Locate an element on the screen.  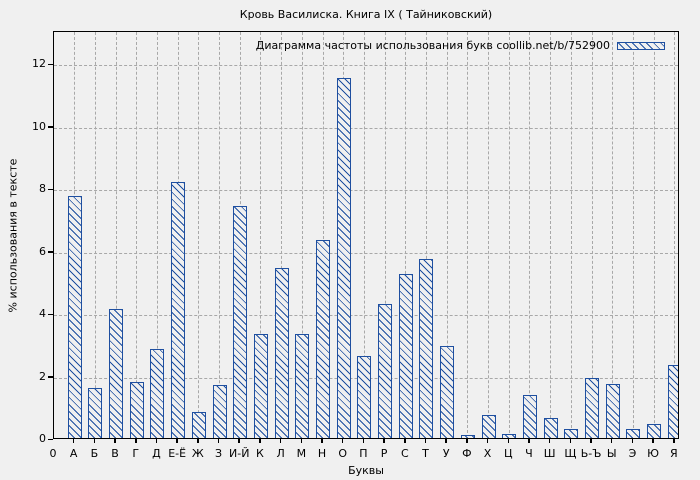
x-tick-label: О is located at coordinates (343, 453).